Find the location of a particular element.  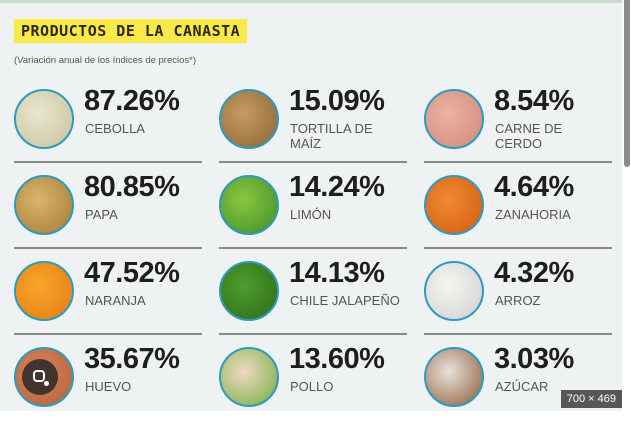

product-percentage: 87.26% is located at coordinates (132, 101).